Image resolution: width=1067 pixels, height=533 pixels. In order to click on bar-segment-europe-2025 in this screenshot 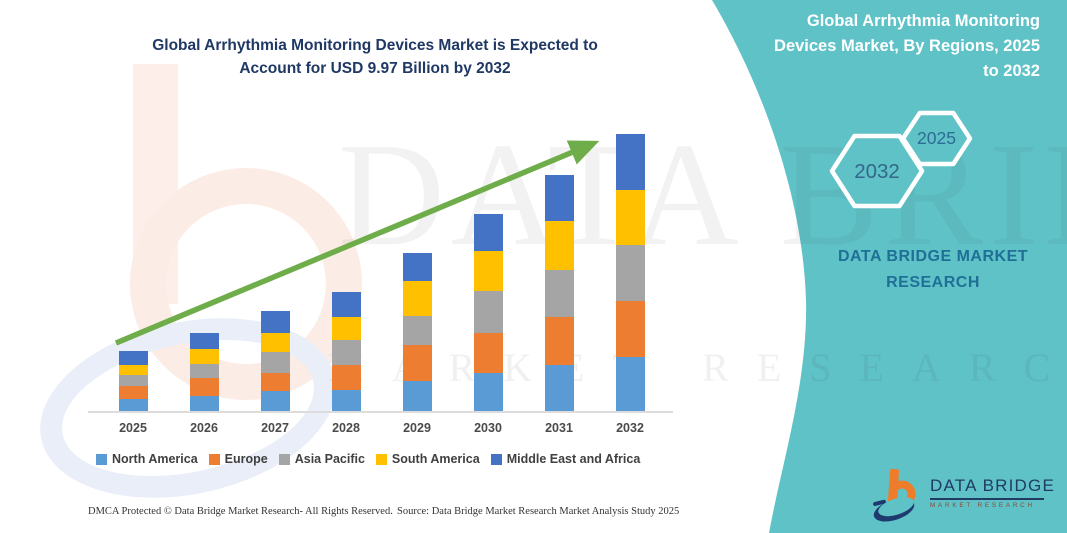, I will do `click(133, 392)`.